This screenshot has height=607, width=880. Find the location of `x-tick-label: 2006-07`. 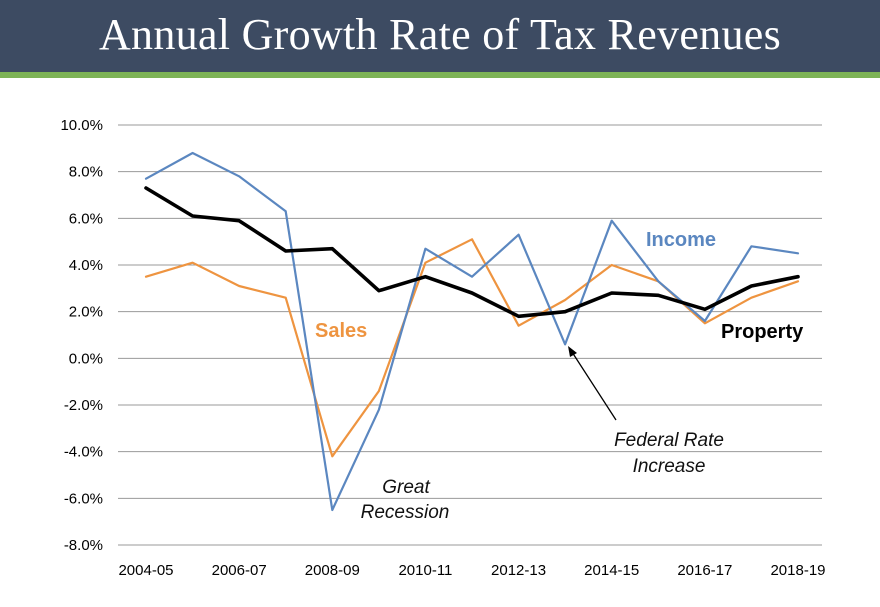

x-tick-label: 2006-07 is located at coordinates (239, 570).